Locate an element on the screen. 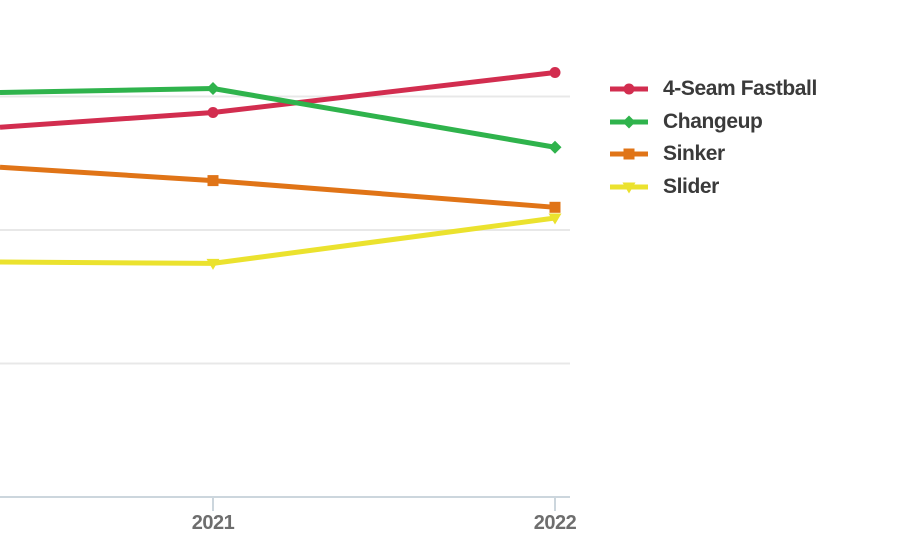 This screenshot has height=554, width=900. marker-sinker-2022 is located at coordinates (555, 207).